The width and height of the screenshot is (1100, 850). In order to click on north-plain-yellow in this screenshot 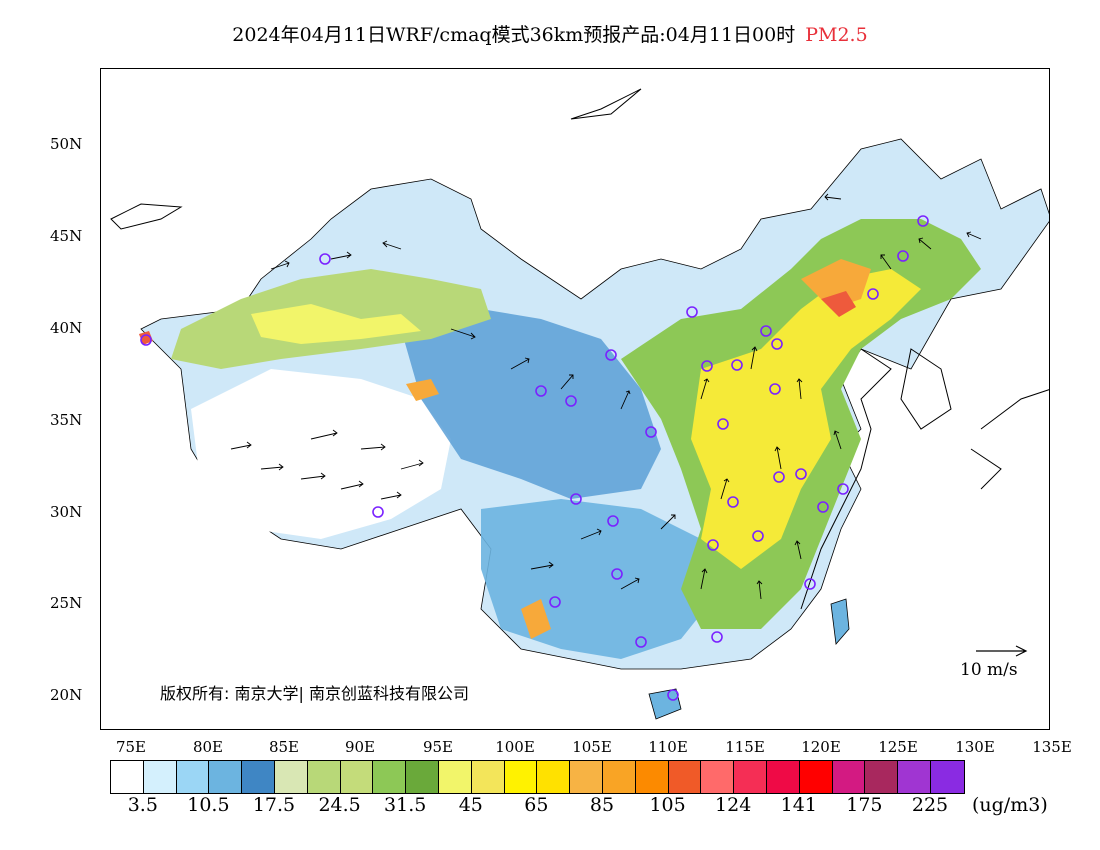, I will do `click(806, 419)`.